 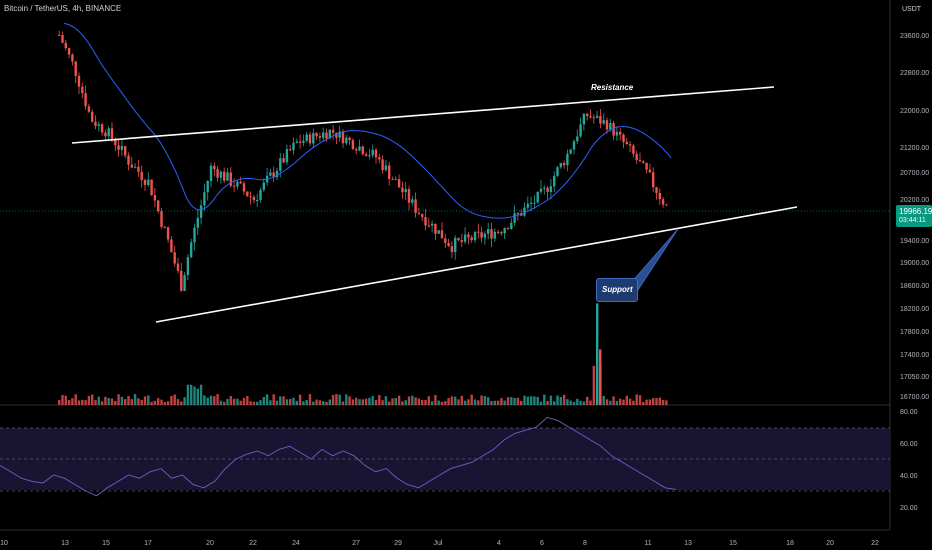 What do you see at coordinates (915, 211) in the screenshot?
I see `last-price-value: 19966.19` at bounding box center [915, 211].